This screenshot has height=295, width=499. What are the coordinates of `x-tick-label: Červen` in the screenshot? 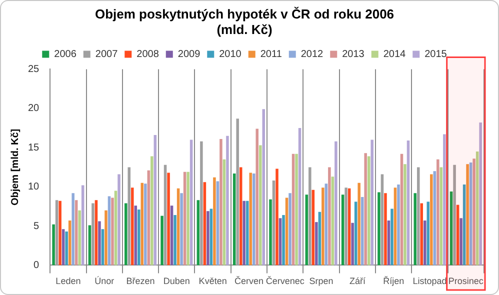 It's located at (249, 281).